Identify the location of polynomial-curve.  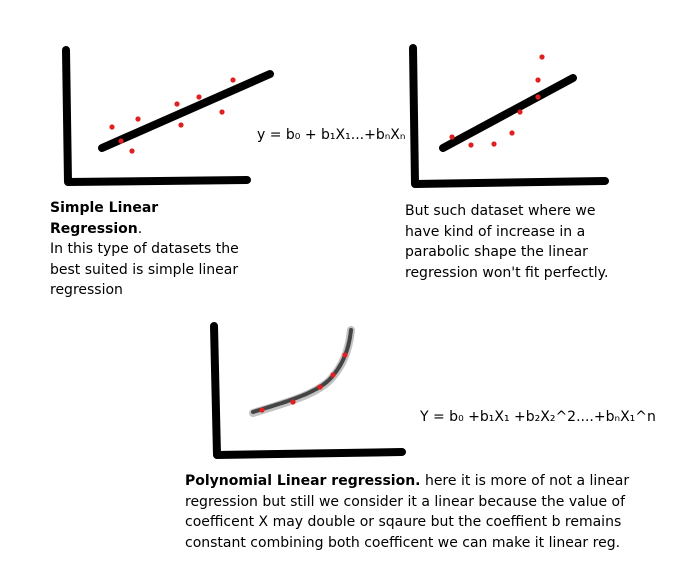
(302, 371).